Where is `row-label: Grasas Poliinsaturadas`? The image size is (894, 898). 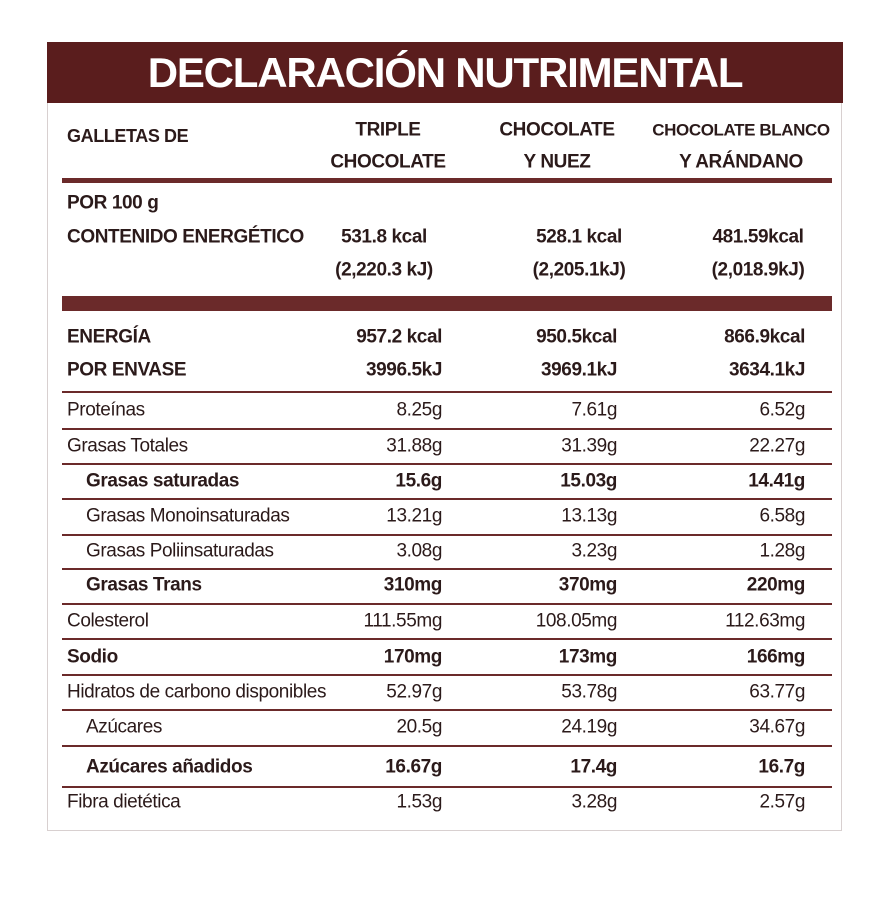
row-label: Grasas Poliinsaturadas is located at coordinates (180, 551).